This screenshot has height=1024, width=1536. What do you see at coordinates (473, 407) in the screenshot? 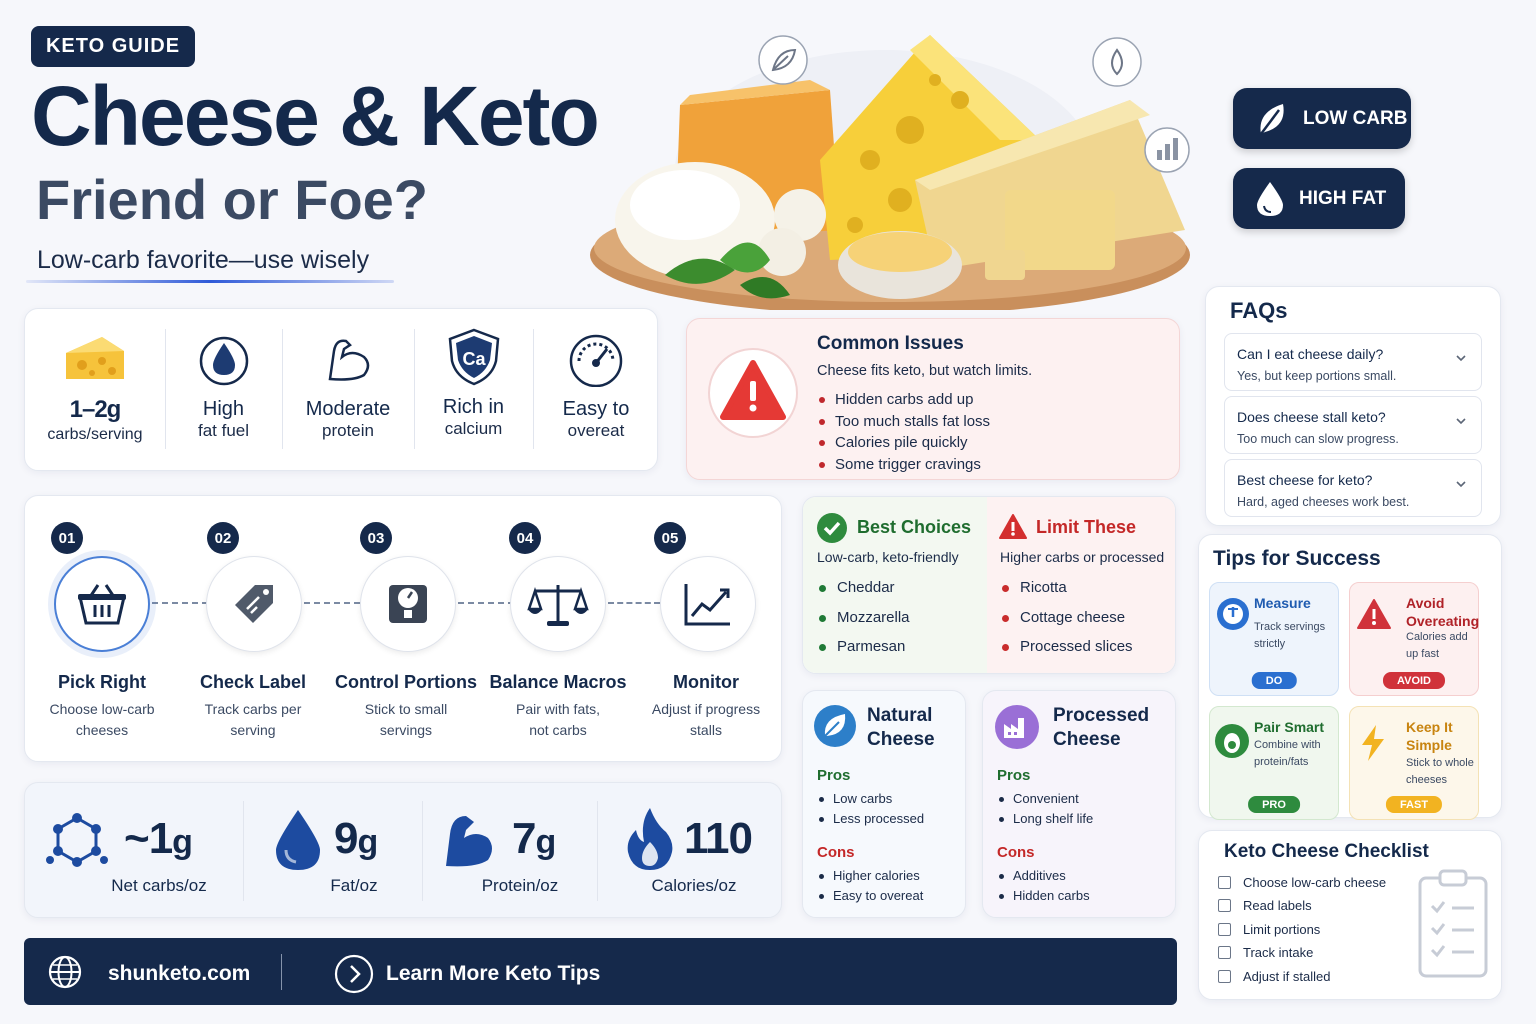
I see `fact-calcium-value: Rich in` at bounding box center [473, 407].